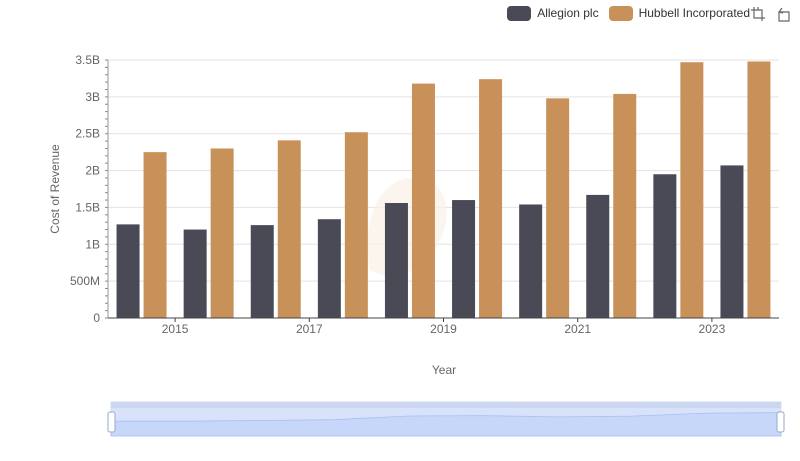  Describe the element at coordinates (625, 205) in the screenshot. I see `bar-hubbell-2021` at that location.